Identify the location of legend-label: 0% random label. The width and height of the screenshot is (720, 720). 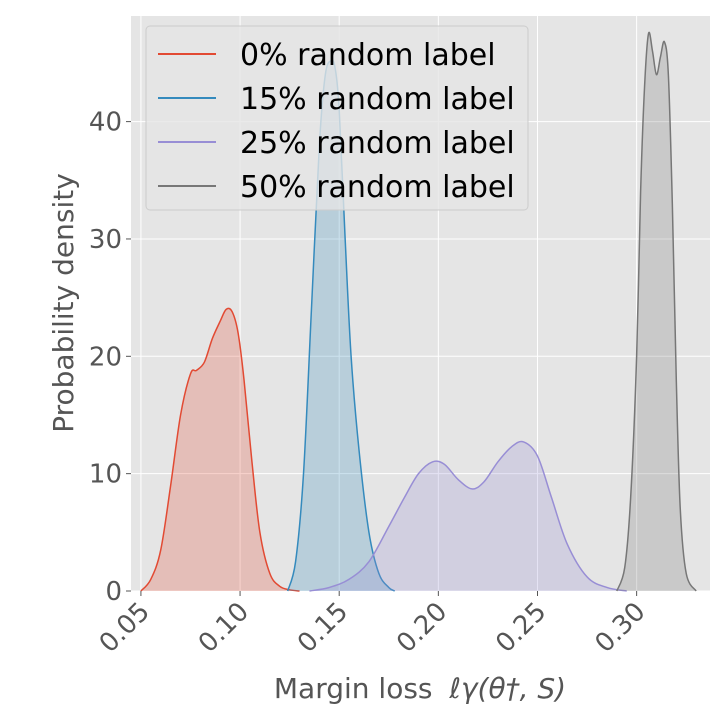
(368, 55).